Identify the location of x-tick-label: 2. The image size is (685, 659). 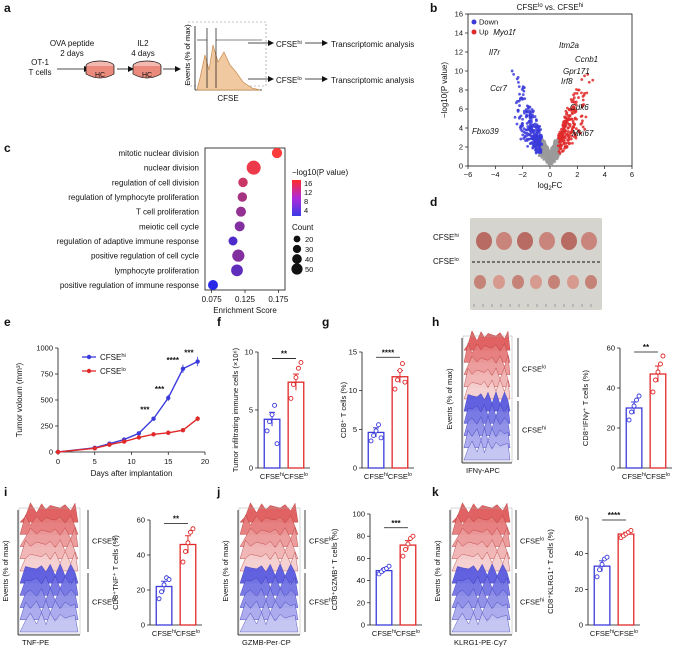
(577, 174).